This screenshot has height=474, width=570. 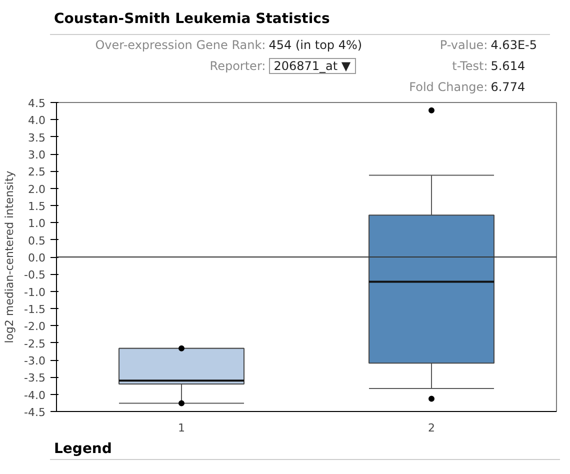 I want to click on y-tick-label: -4.0, so click(x=35, y=395).